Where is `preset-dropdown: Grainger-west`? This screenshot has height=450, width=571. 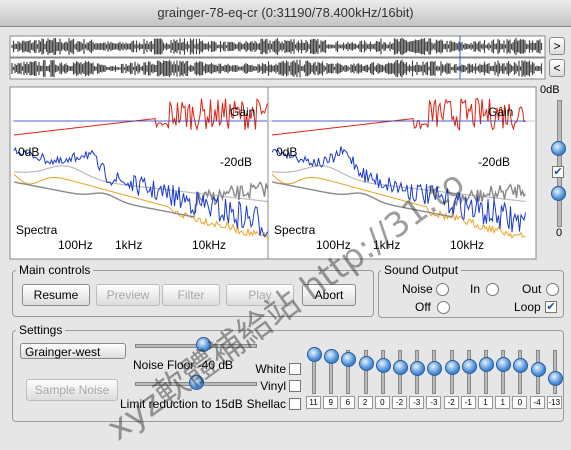 preset-dropdown: Grainger-west is located at coordinates (73, 351).